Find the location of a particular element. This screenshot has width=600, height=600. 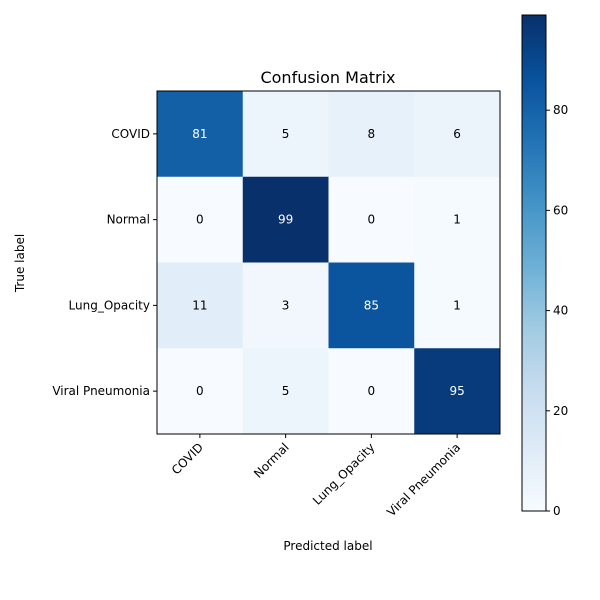

cell-value-label: 99 is located at coordinates (285, 220).